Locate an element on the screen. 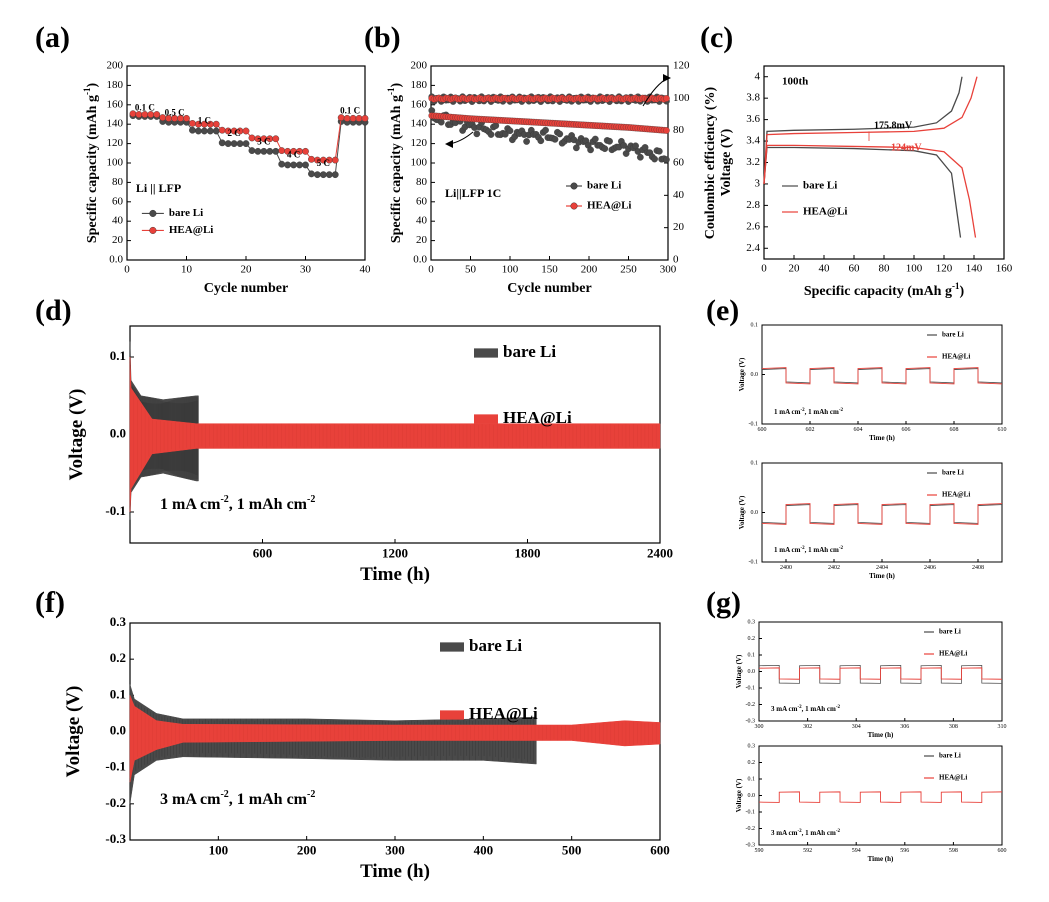  y-tick-label: 120 is located at coordinates (115, 143).